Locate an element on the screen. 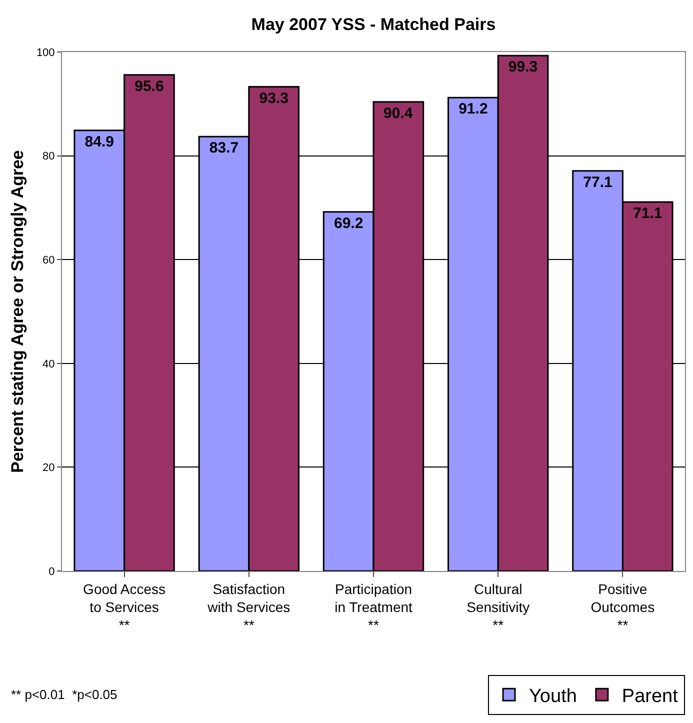 The width and height of the screenshot is (693, 723). text: ** p<0.01 *p<0.05 is located at coordinates (64, 694).